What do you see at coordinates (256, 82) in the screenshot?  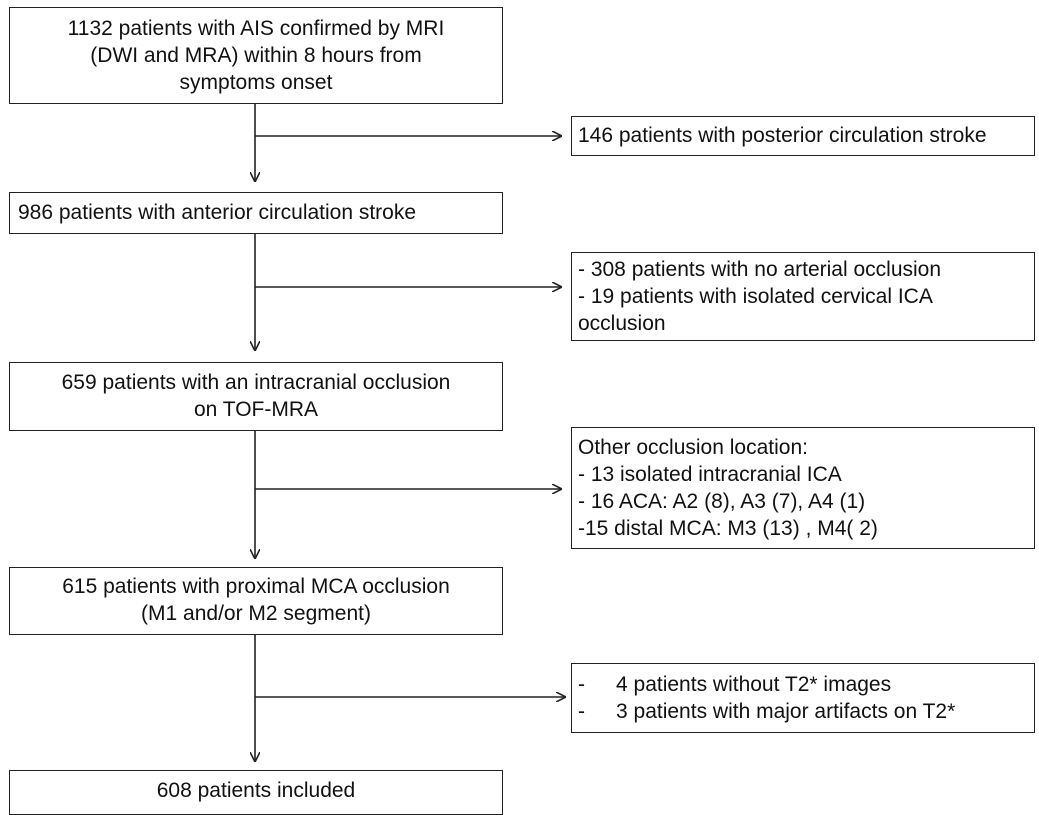 I see `step-text: symptoms onset` at bounding box center [256, 82].